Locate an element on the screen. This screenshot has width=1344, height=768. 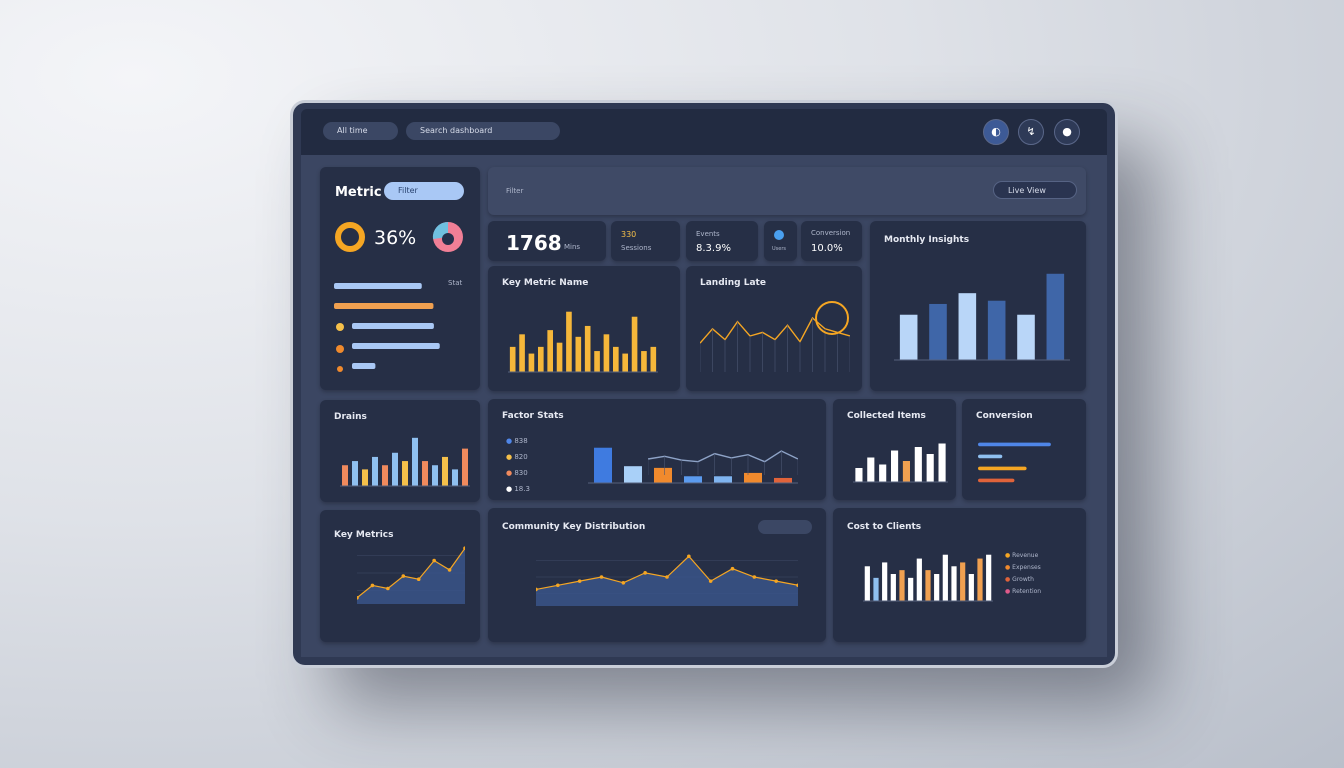
panel: Landing Late is located at coordinates (774, 328).